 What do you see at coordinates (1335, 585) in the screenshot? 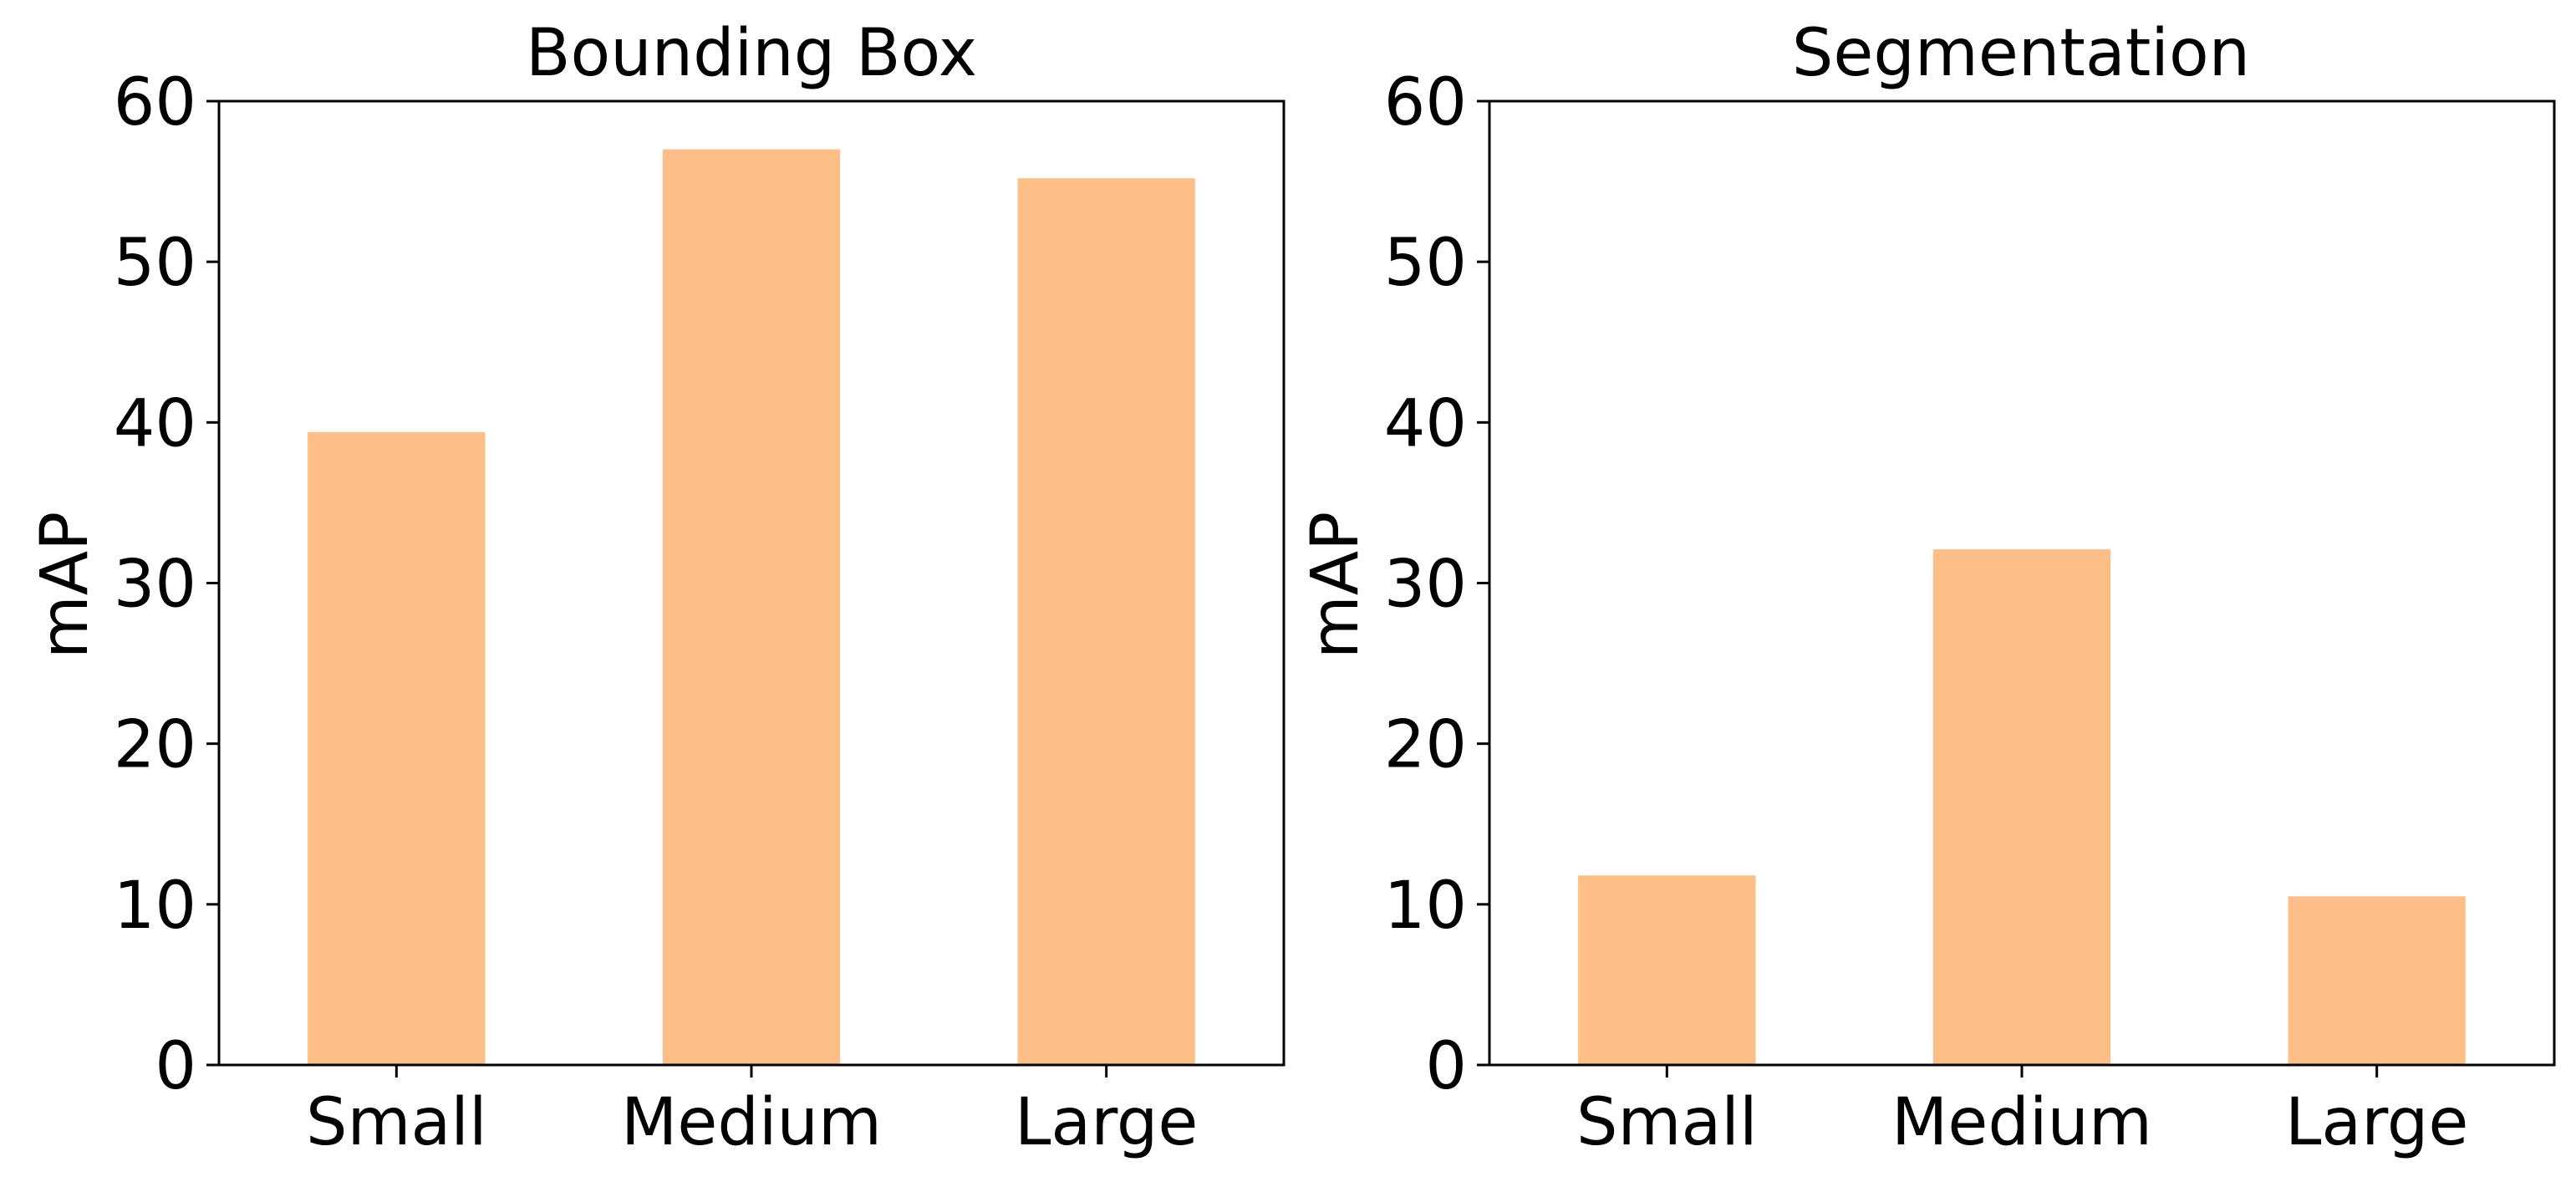
I see `y-axis-label-segmentation: mAP` at bounding box center [1335, 585].